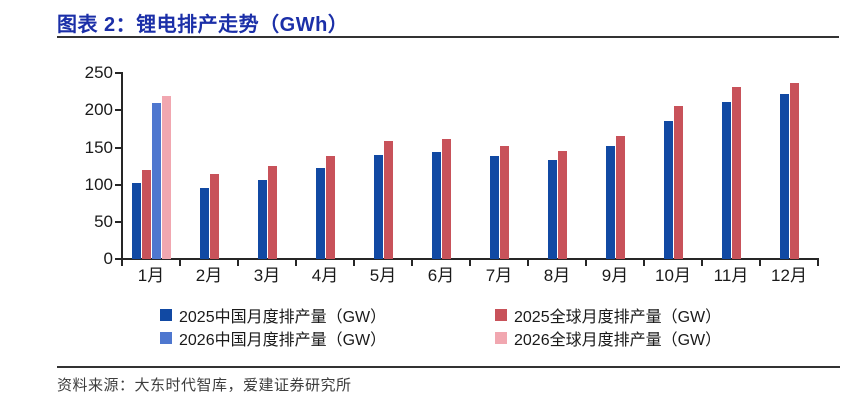  Describe the element at coordinates (673, 276) in the screenshot. I see `x-axis-category-label: 10月` at that location.